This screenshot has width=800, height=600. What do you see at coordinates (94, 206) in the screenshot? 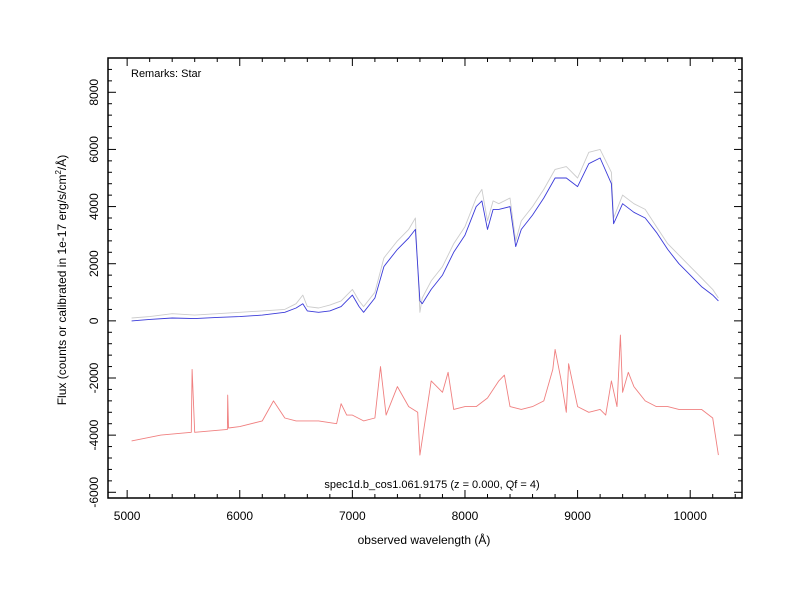
I see `y-tick-label: 4000` at bounding box center [94, 206].